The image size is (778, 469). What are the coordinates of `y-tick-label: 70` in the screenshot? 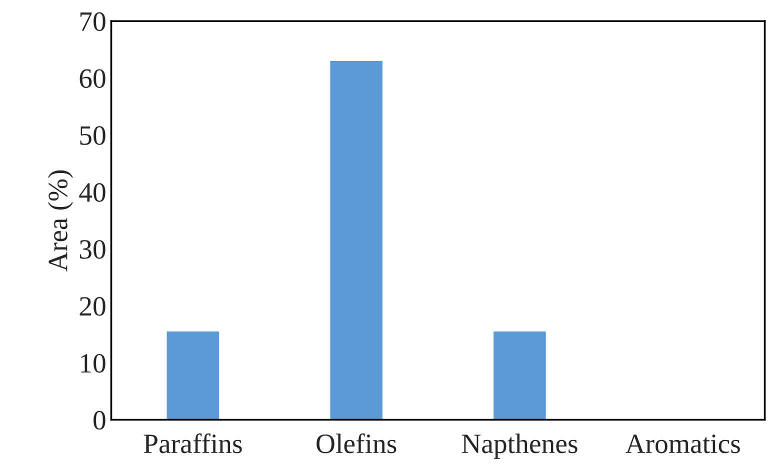 It's located at (93, 22).